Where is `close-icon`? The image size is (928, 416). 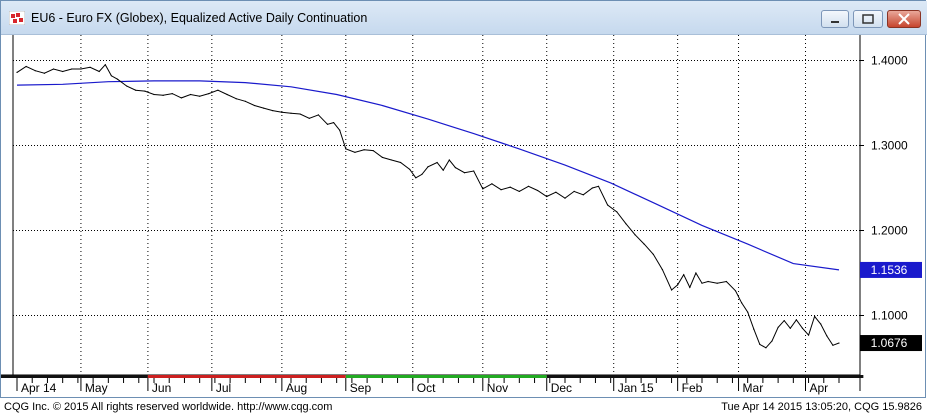 close-icon is located at coordinates (904, 19).